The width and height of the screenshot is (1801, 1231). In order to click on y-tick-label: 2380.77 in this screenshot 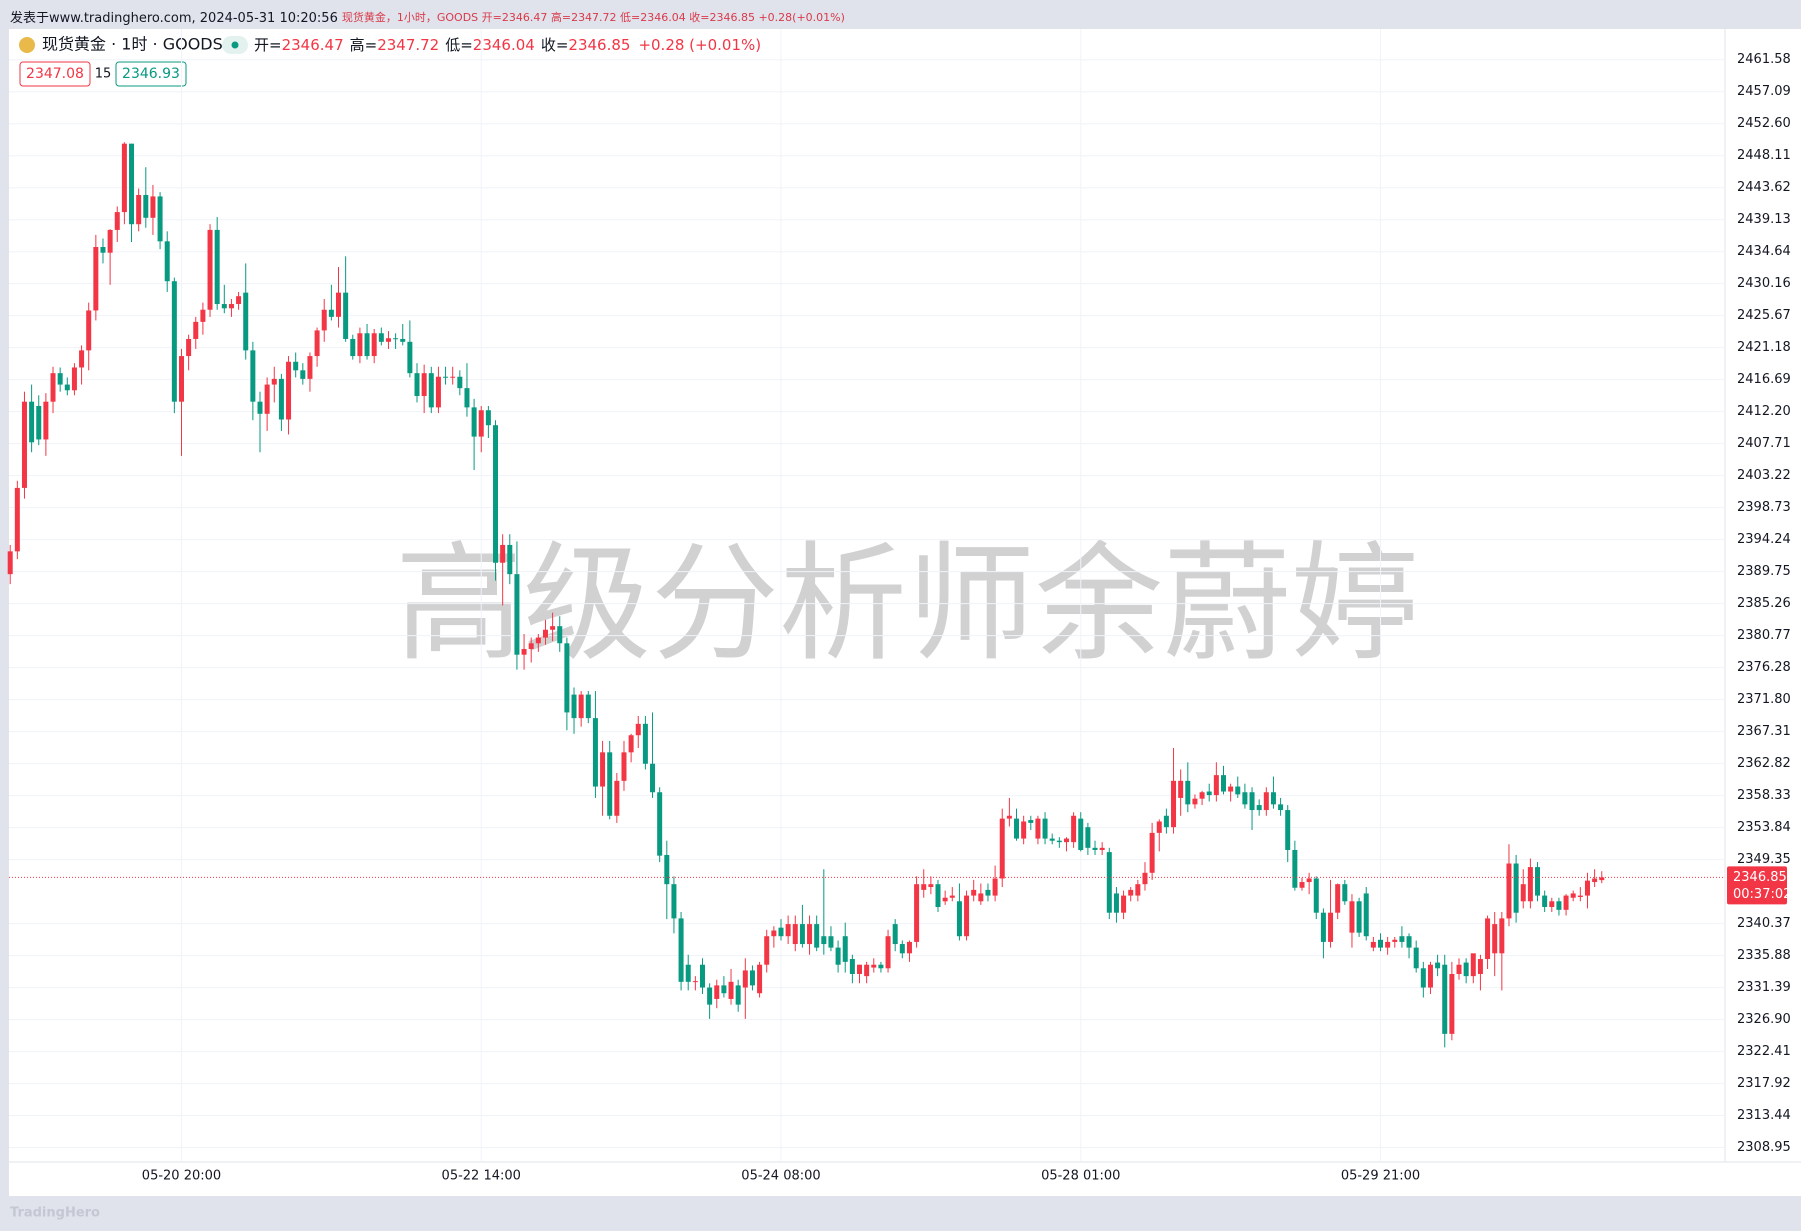, I will do `click(1764, 635)`.